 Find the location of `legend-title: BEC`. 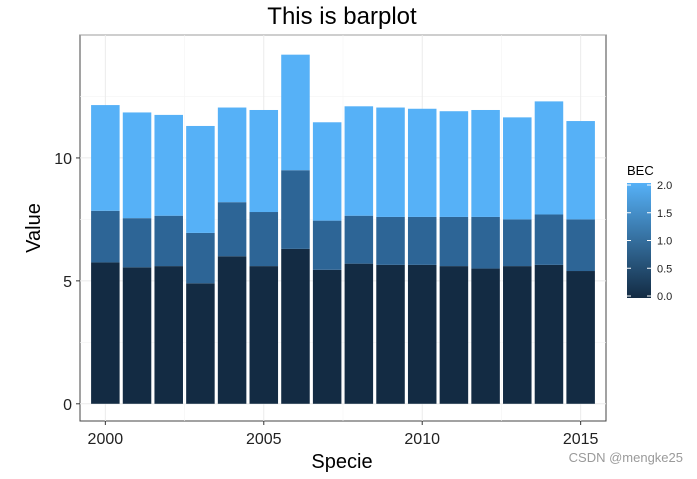

legend-title: BEC is located at coordinates (640, 170).